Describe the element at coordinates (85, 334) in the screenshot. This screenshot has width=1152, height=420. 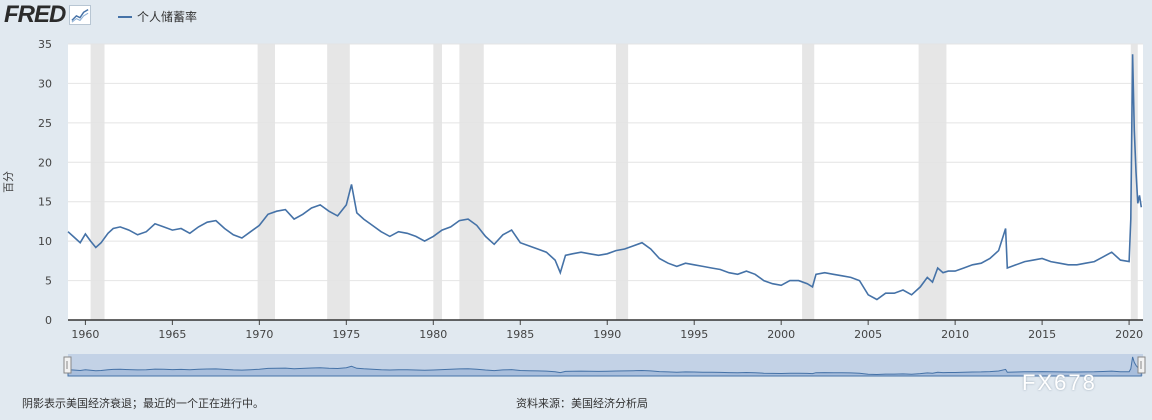
I see `x-tick-1960: 1960` at that location.